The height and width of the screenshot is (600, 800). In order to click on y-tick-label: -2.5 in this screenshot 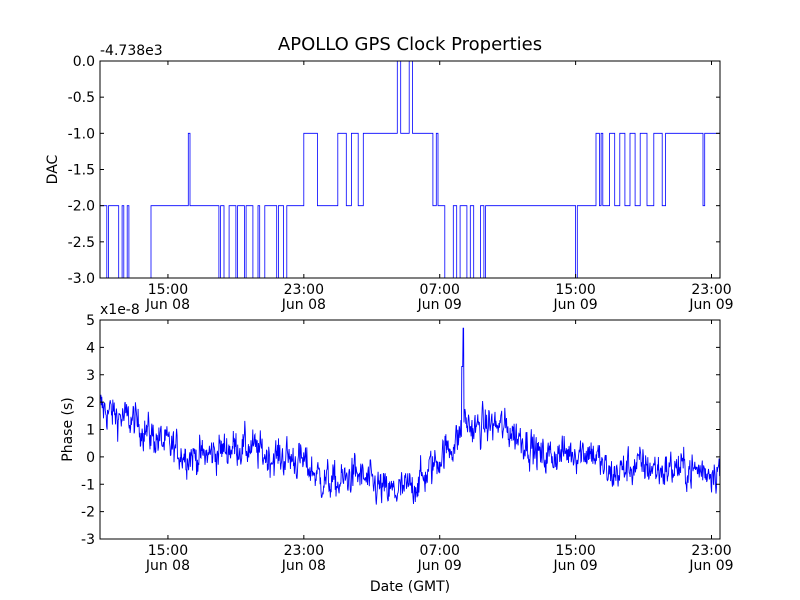, I will do `click(81, 243)`.